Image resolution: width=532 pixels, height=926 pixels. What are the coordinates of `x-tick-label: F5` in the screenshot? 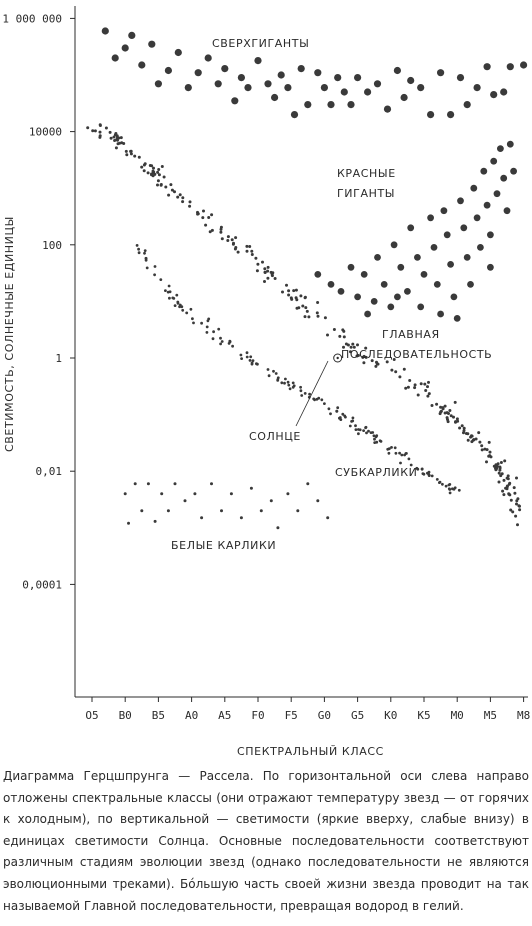 It's located at (291, 715).